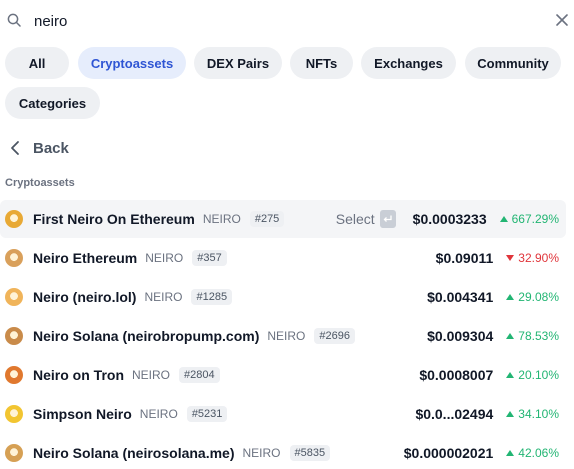  I want to click on price-change-value: 42.06%, so click(538, 453).